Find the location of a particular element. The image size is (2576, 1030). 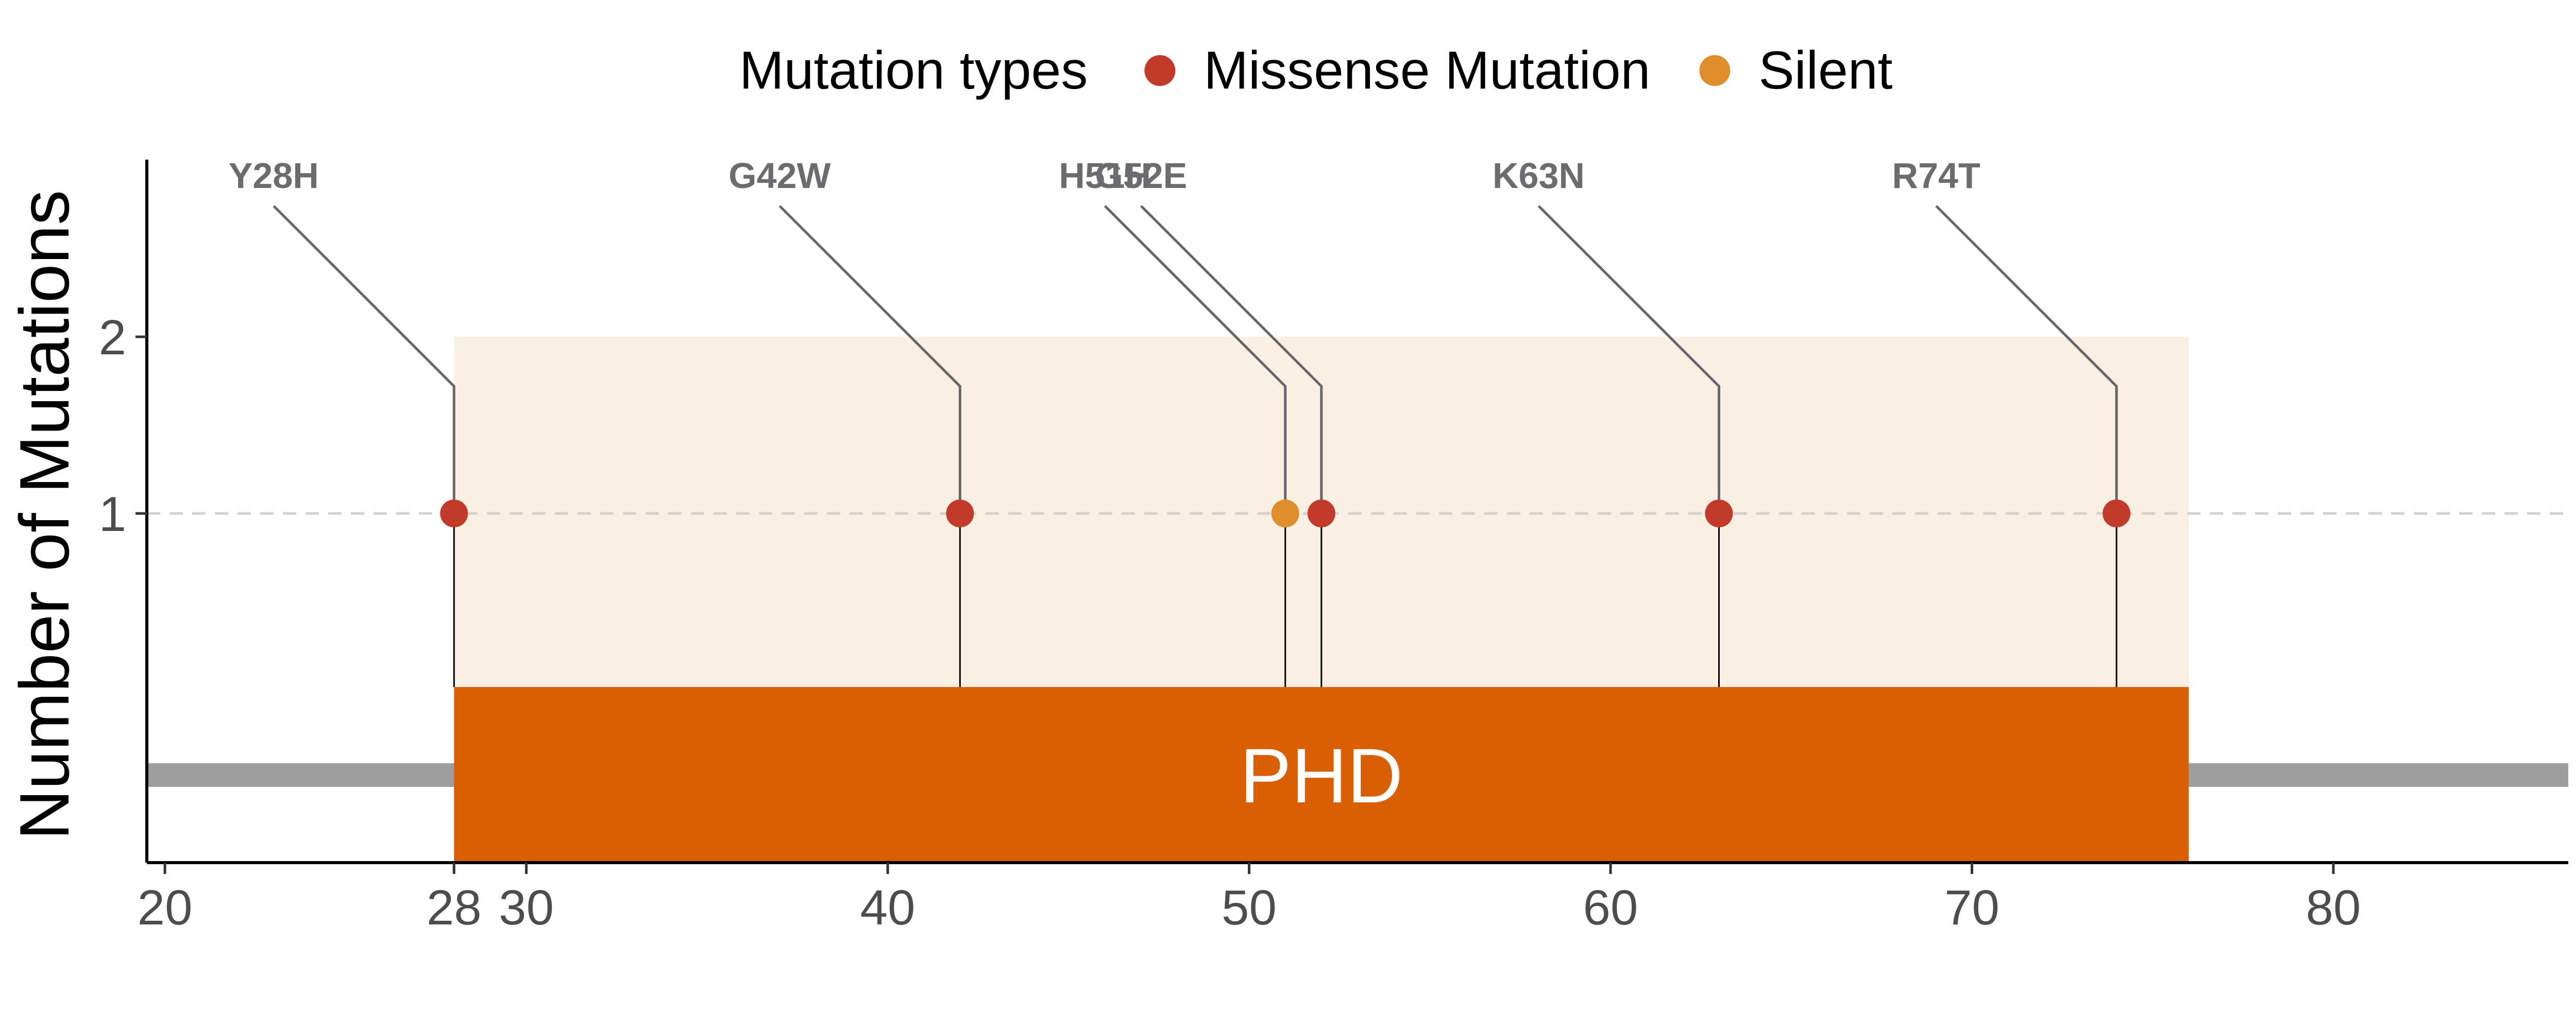

point-R74T is located at coordinates (2117, 513).